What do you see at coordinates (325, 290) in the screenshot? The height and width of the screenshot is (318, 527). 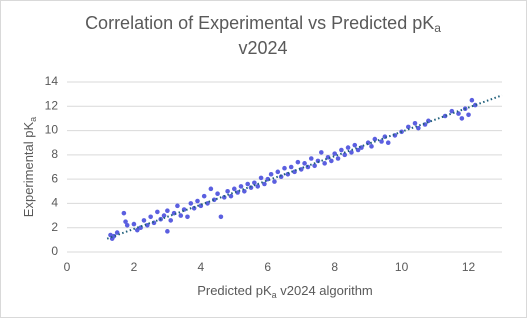 I see `x-label-after: v2024 algorithm` at bounding box center [325, 290].